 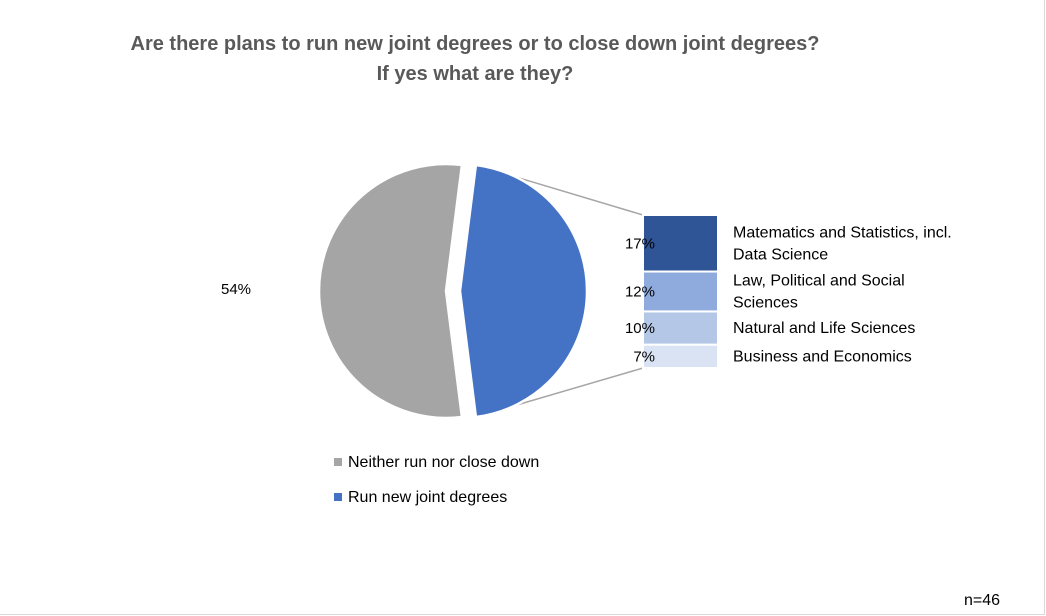 I want to click on bar-segment-value-label: 12%, so click(x=640, y=292).